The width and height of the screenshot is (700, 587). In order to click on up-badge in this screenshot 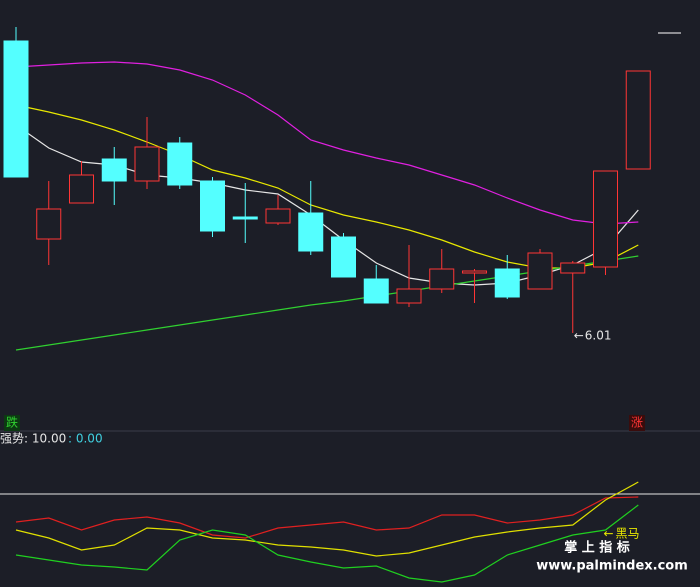, I will do `click(637, 423)`.